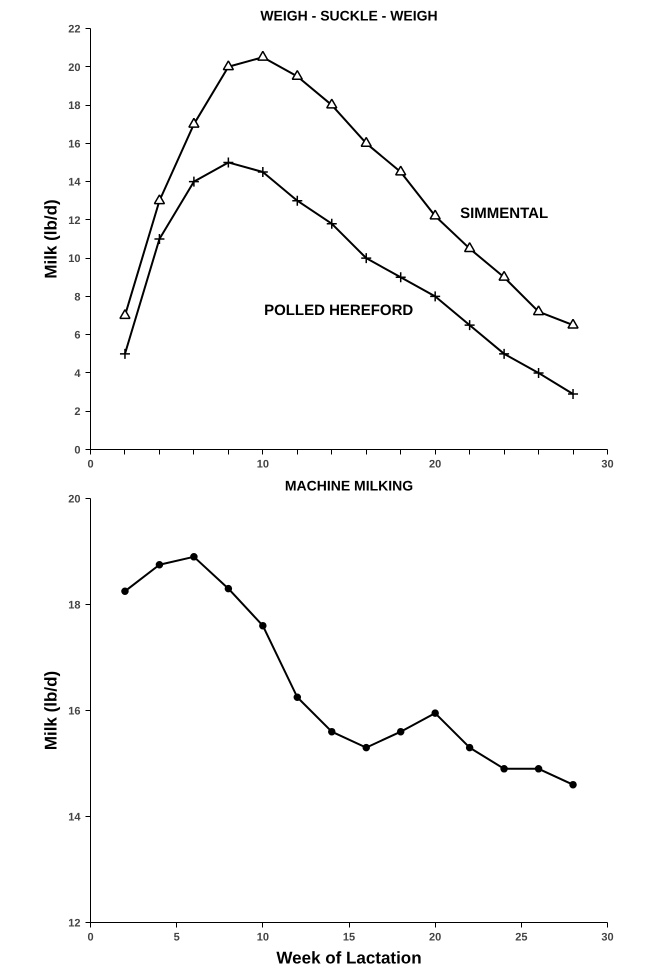 The height and width of the screenshot is (976, 667). What do you see at coordinates (77, 336) in the screenshot?
I see `y-tick-label: 6` at bounding box center [77, 336].